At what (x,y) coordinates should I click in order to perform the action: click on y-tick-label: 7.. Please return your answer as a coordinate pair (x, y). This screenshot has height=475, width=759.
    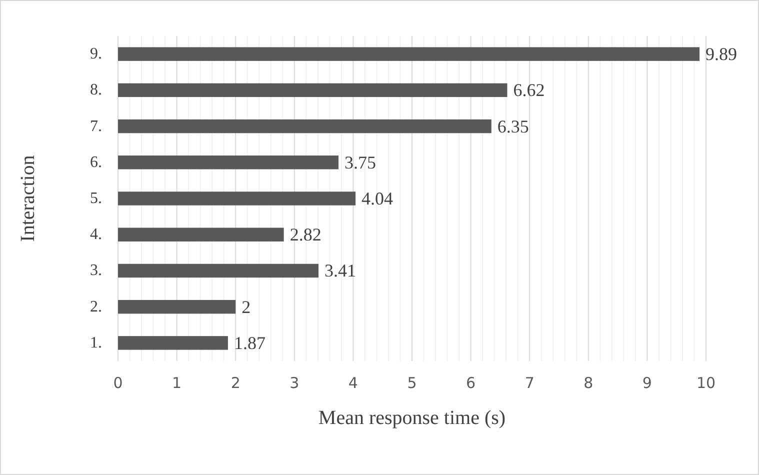
    Looking at the image, I should click on (96, 126).